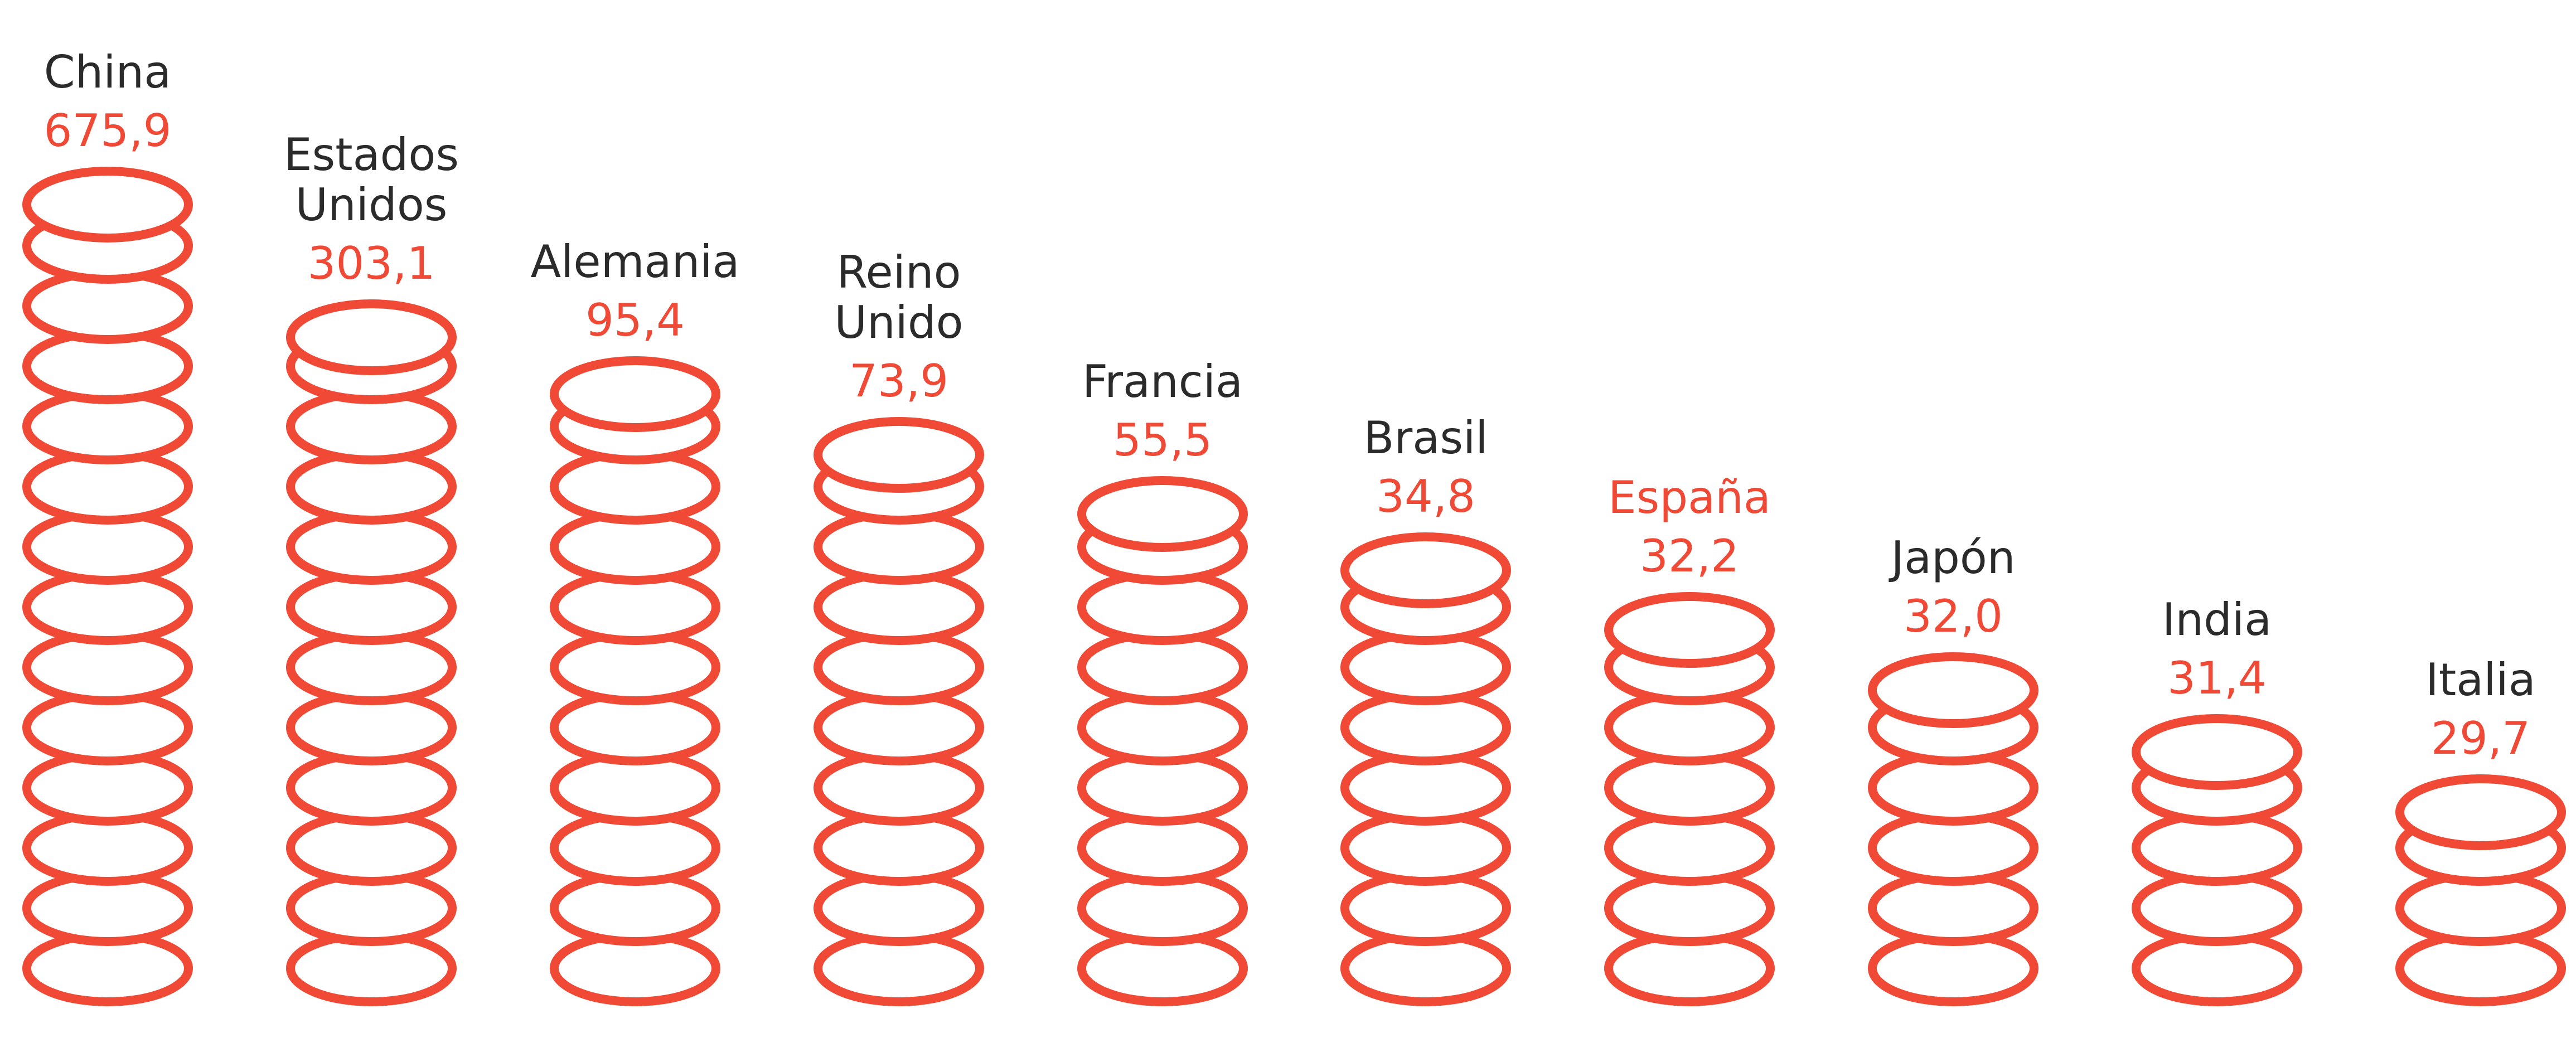 The image size is (2576, 1062). Describe the element at coordinates (108, 72) in the screenshot. I see `country-label: China` at that location.